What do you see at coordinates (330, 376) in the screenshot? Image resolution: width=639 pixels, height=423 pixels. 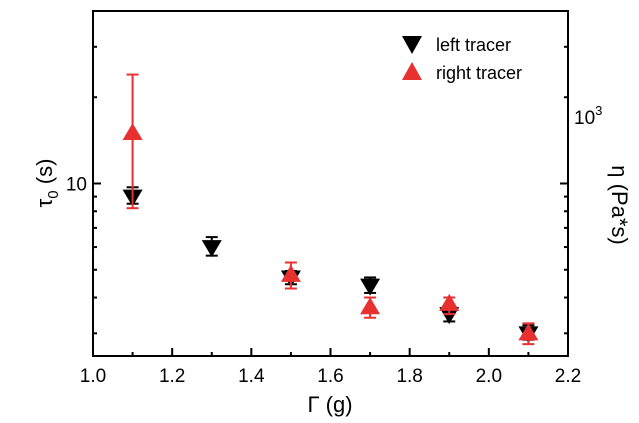 I see `x-tick-label: 1.6` at bounding box center [330, 376].